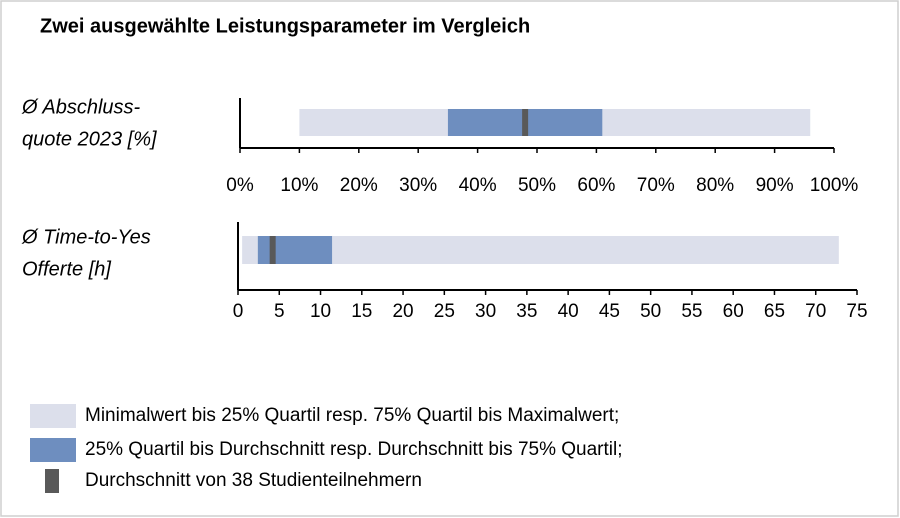 The height and width of the screenshot is (518, 900). What do you see at coordinates (361, 311) in the screenshot?
I see `x-tick-label: 15` at bounding box center [361, 311].